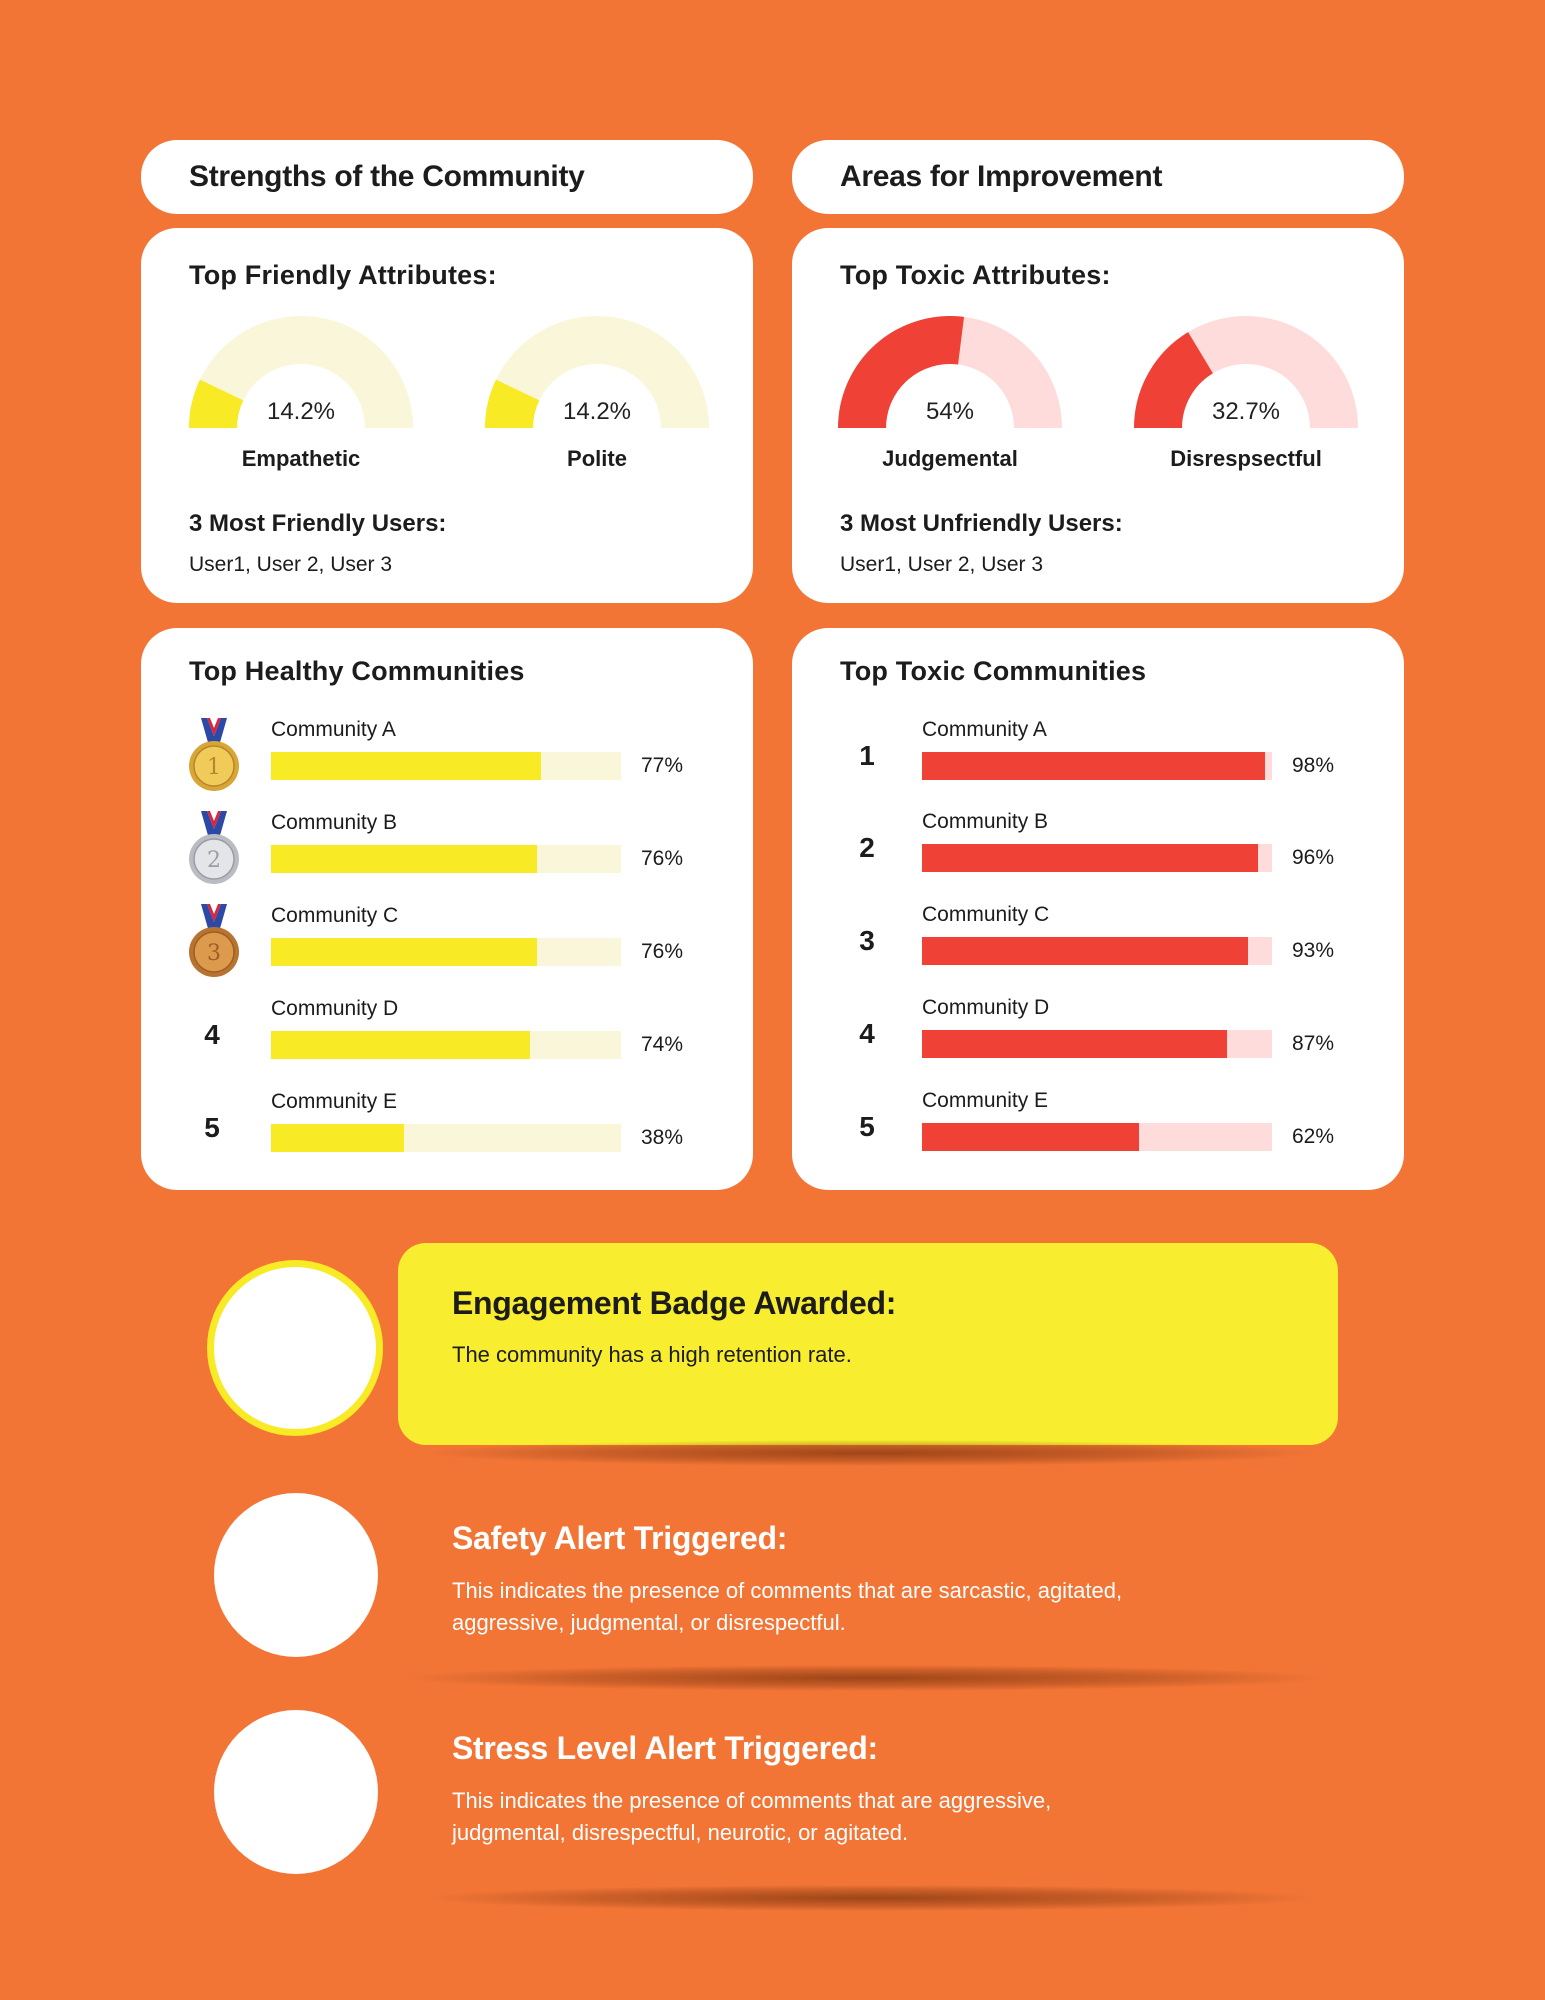 This screenshot has width=1545, height=2000. Describe the element at coordinates (652, 1354) in the screenshot. I see `engagement-badge-desc: The community has a high retention rate.` at that location.